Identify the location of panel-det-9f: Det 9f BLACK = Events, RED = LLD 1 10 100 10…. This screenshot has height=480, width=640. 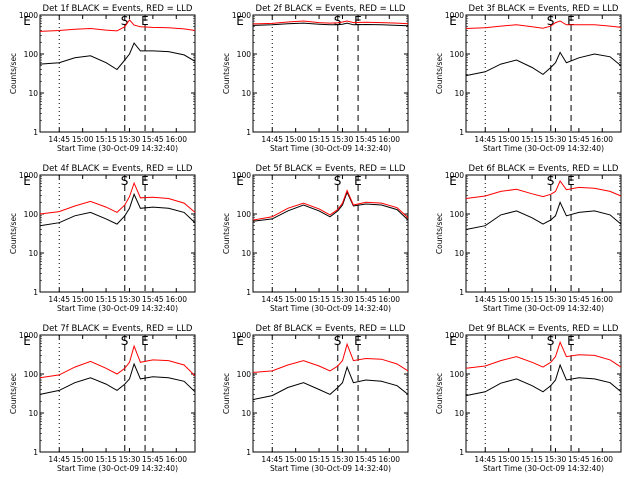
(528, 398).